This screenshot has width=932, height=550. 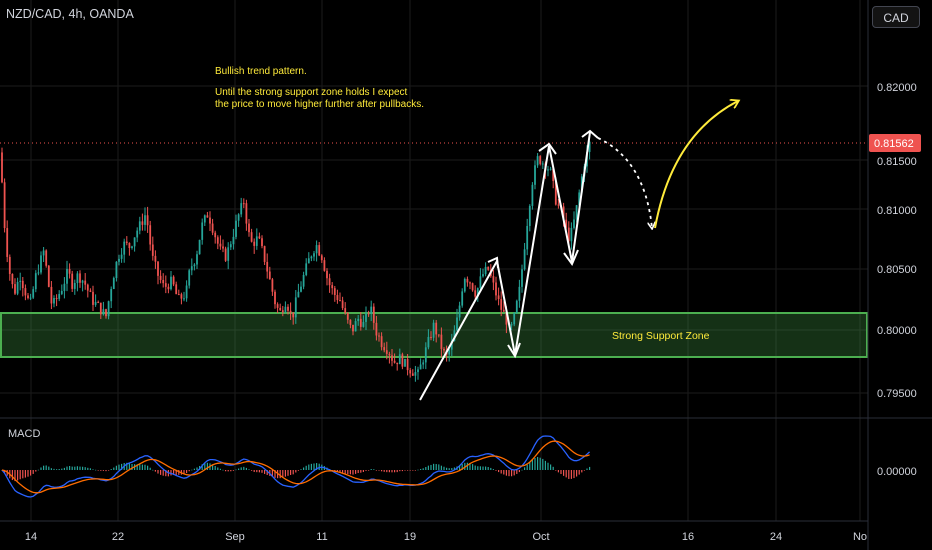 I want to click on time-axis: 14 22 Sep 11 19 Oct 16 24 No, so click(x=446, y=537).